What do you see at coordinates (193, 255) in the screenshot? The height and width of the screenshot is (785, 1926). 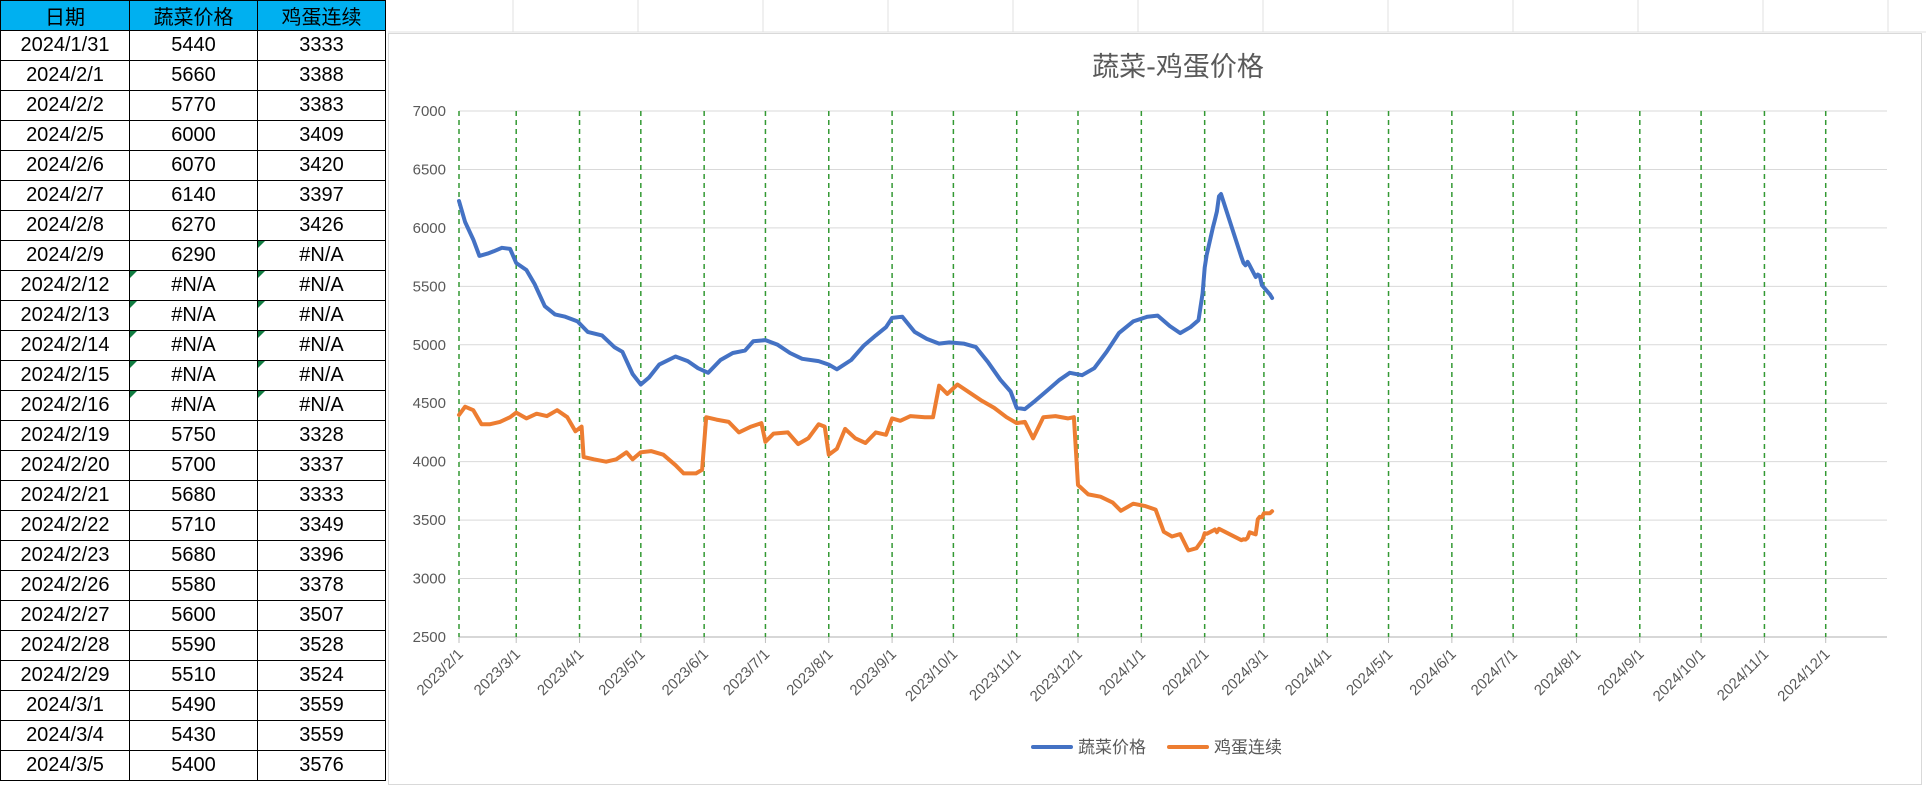 I see `vegetable-price-cell: 6290` at bounding box center [193, 255].